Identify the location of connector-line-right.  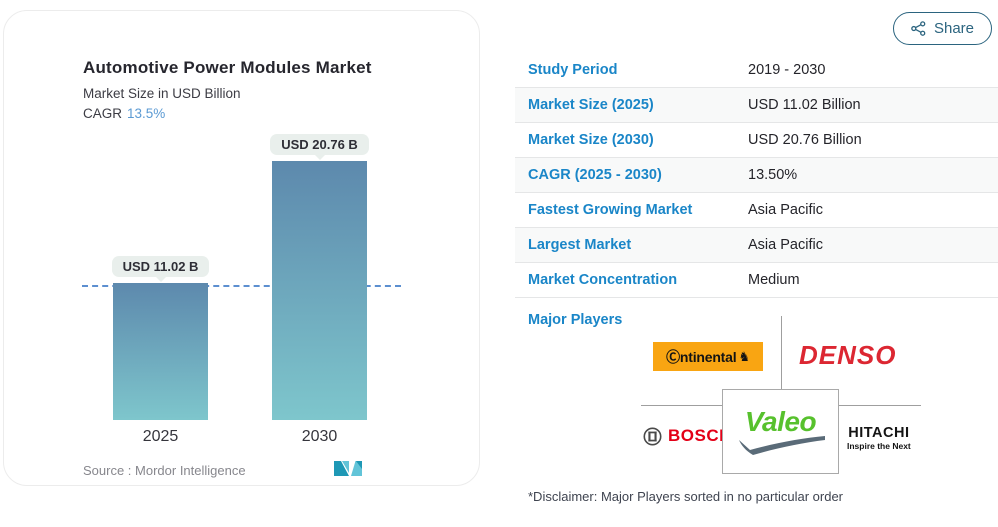
(880, 405).